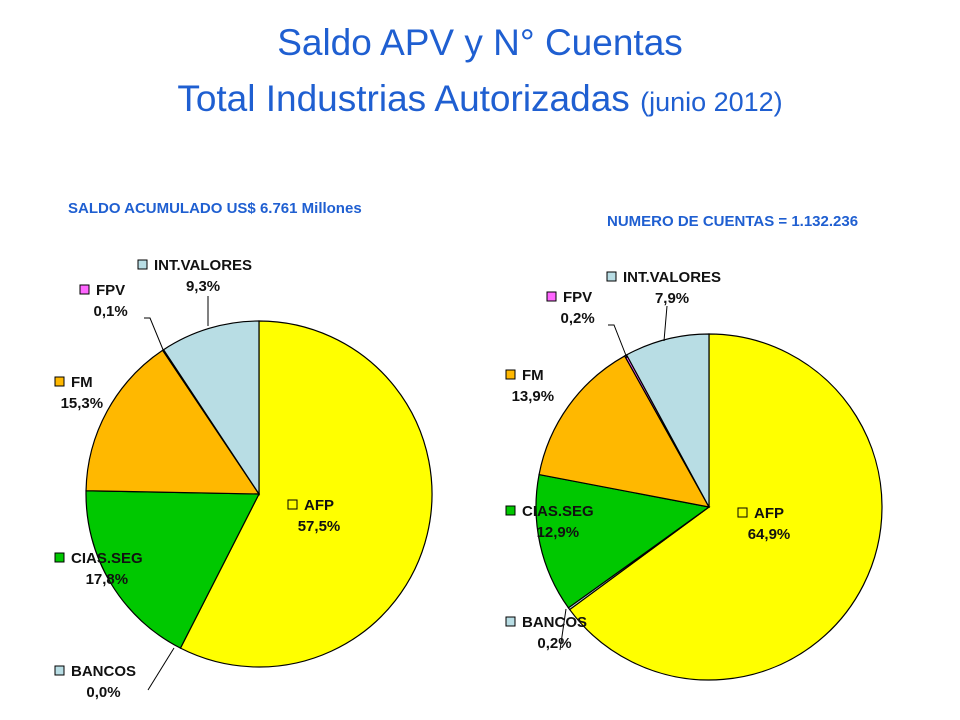 Image resolution: width=960 pixels, height=720 pixels. Describe the element at coordinates (480, 42) in the screenshot. I see `page-title: Saldo APV y N° Cuentas` at that location.